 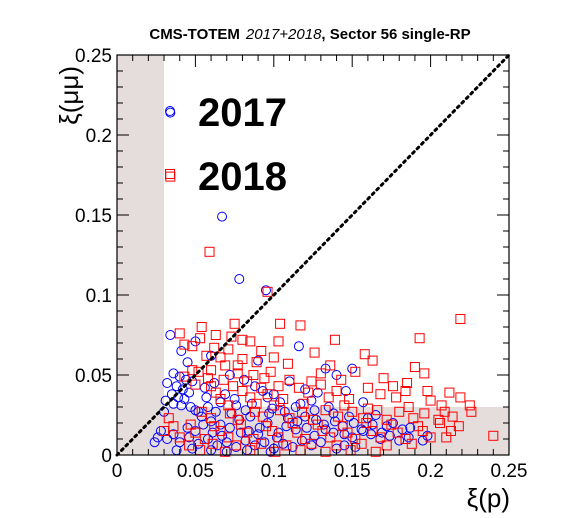 I want to click on x-tick-labels: 0 0.05 0.1 0.15 0.2 0.25, so click(x=320, y=471).